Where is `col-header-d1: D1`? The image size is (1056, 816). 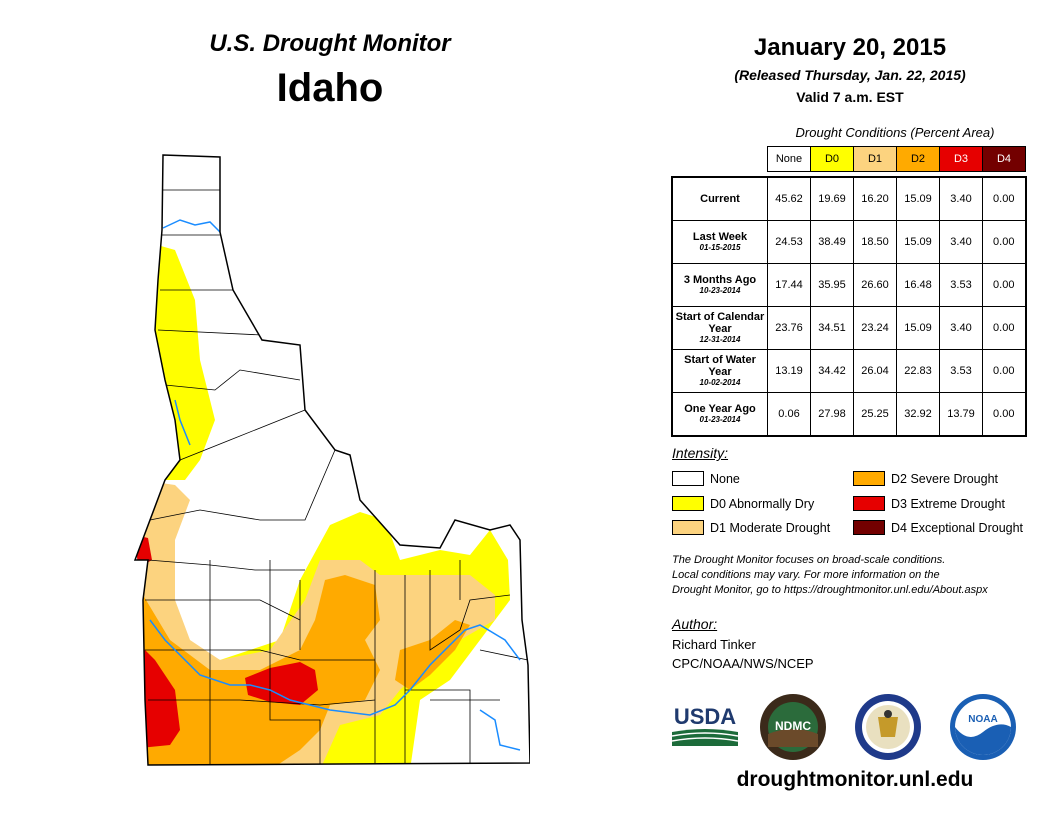 col-header-d1: D1 is located at coordinates (875, 159).